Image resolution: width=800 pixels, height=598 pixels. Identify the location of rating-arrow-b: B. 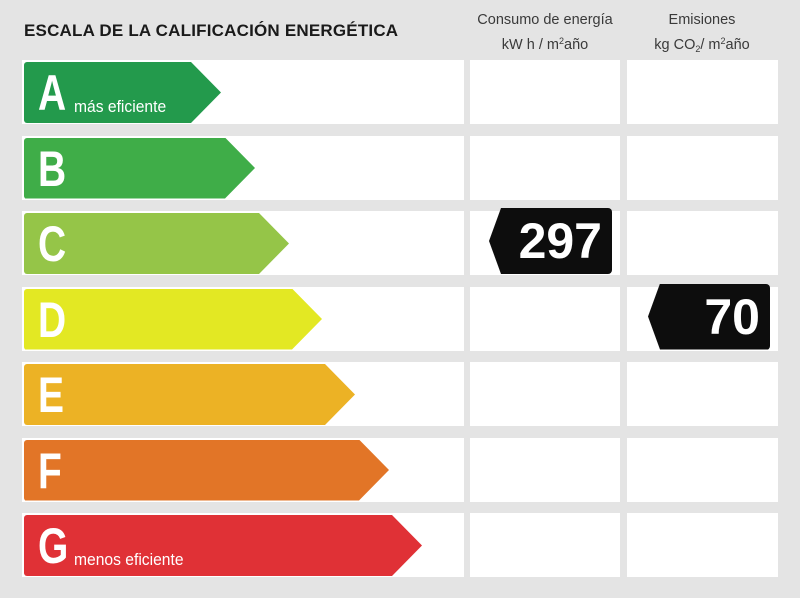
(139, 168).